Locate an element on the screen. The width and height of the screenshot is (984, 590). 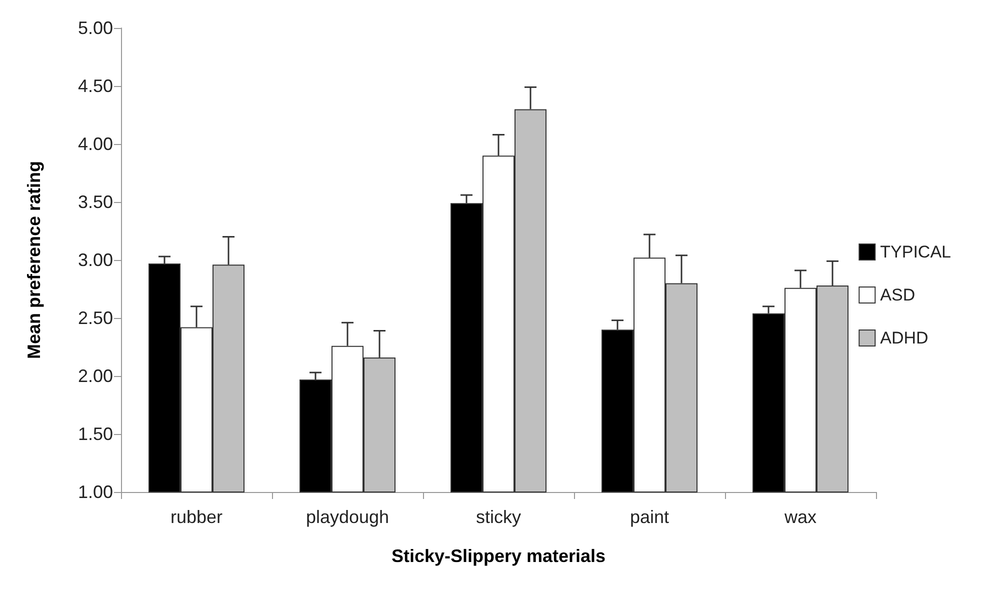
y-tick-label: 1.50 is located at coordinates (95, 434).